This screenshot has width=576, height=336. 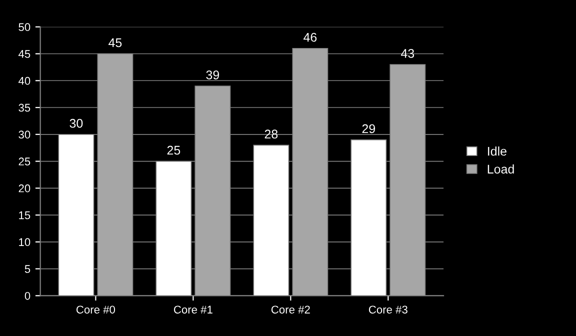 What do you see at coordinates (24, 188) in the screenshot?
I see `y-tick-label: 20` at bounding box center [24, 188].